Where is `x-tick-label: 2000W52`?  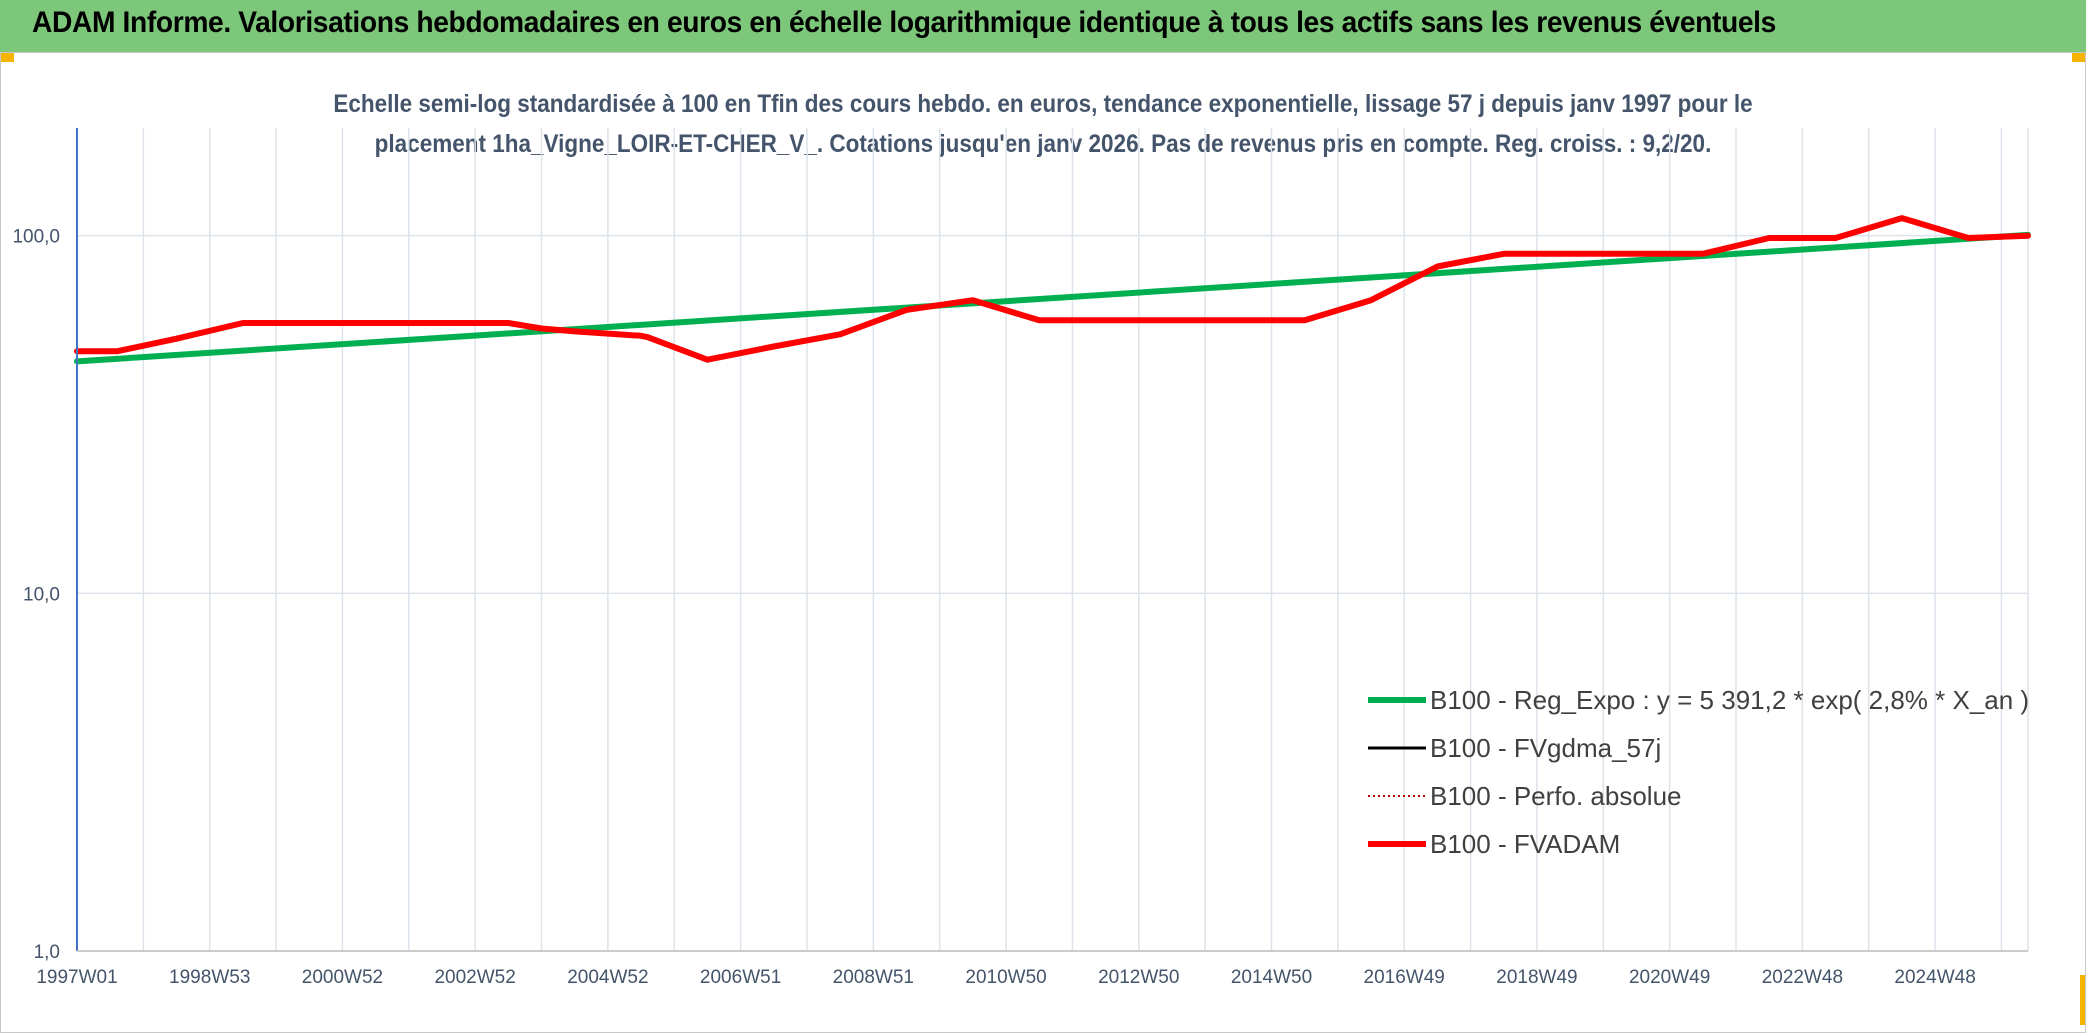
x-tick-label: 2000W52 is located at coordinates (342, 977).